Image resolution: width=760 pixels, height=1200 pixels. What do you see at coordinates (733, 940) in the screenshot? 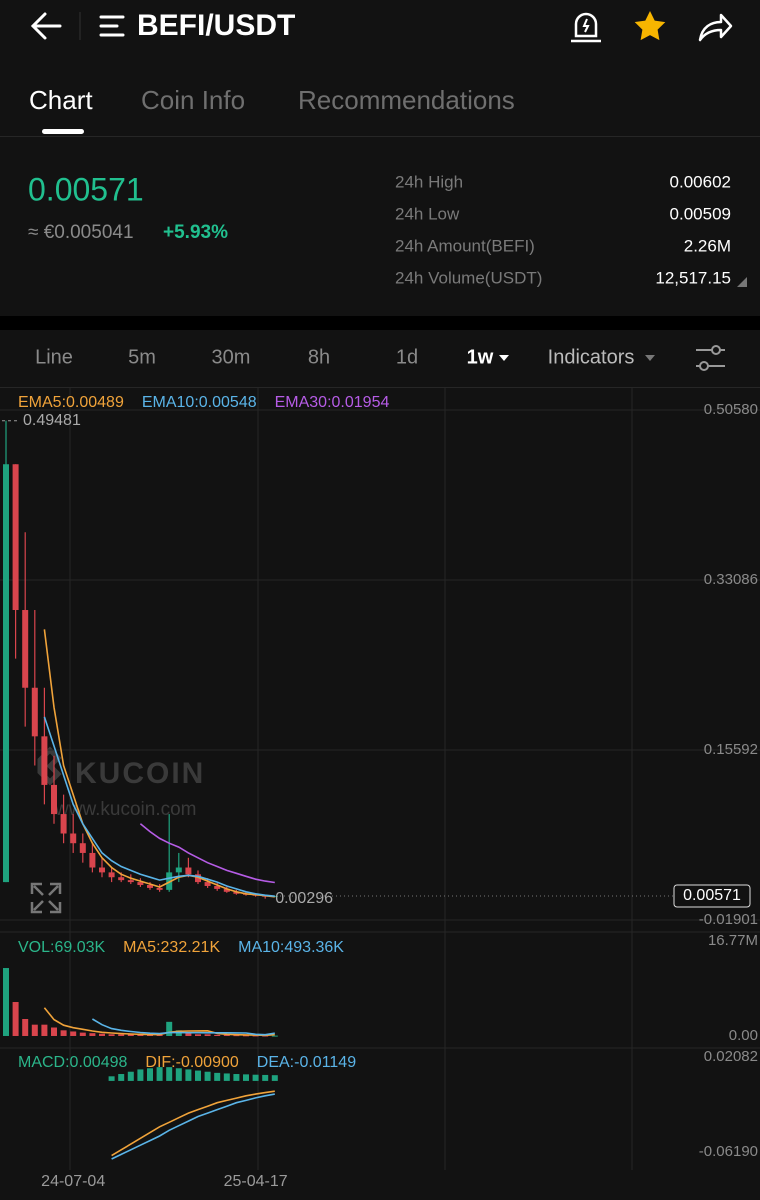
I see `y-tick-label: 16.77M` at bounding box center [733, 940].